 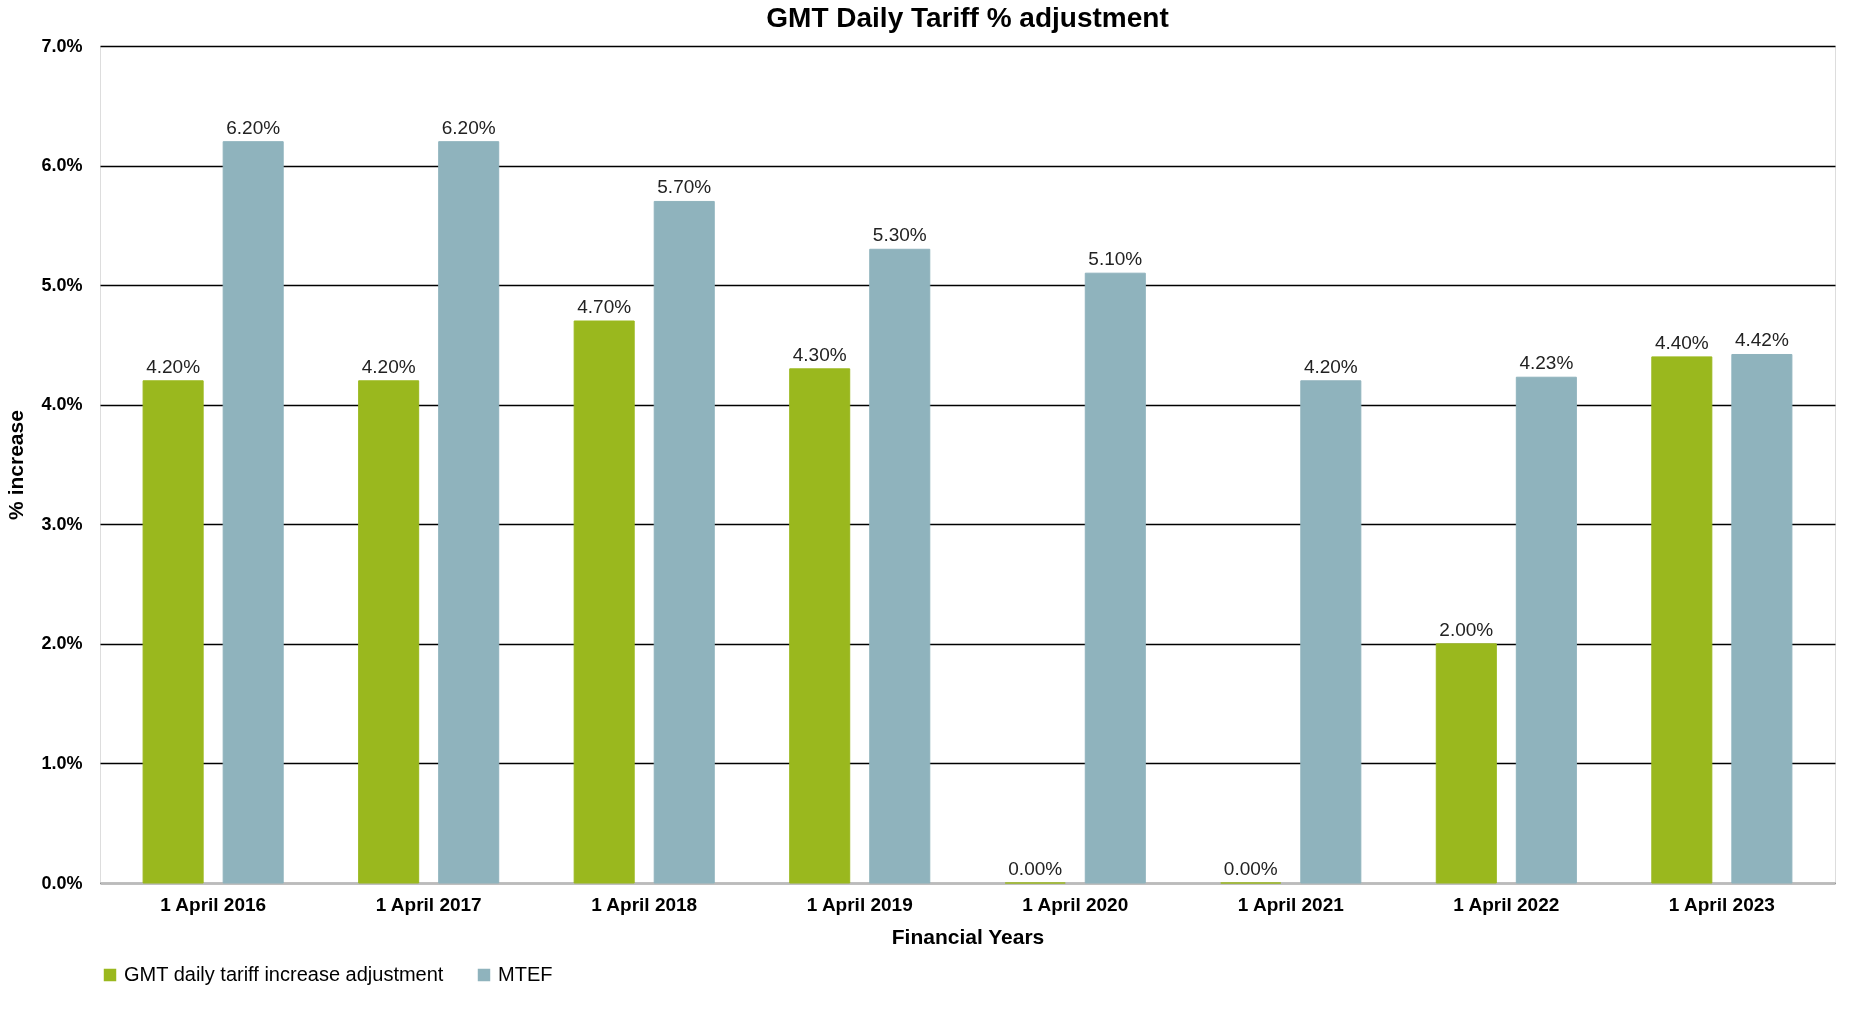 What do you see at coordinates (968, 936) in the screenshot?
I see `x-axis-title: Financial Years` at bounding box center [968, 936].